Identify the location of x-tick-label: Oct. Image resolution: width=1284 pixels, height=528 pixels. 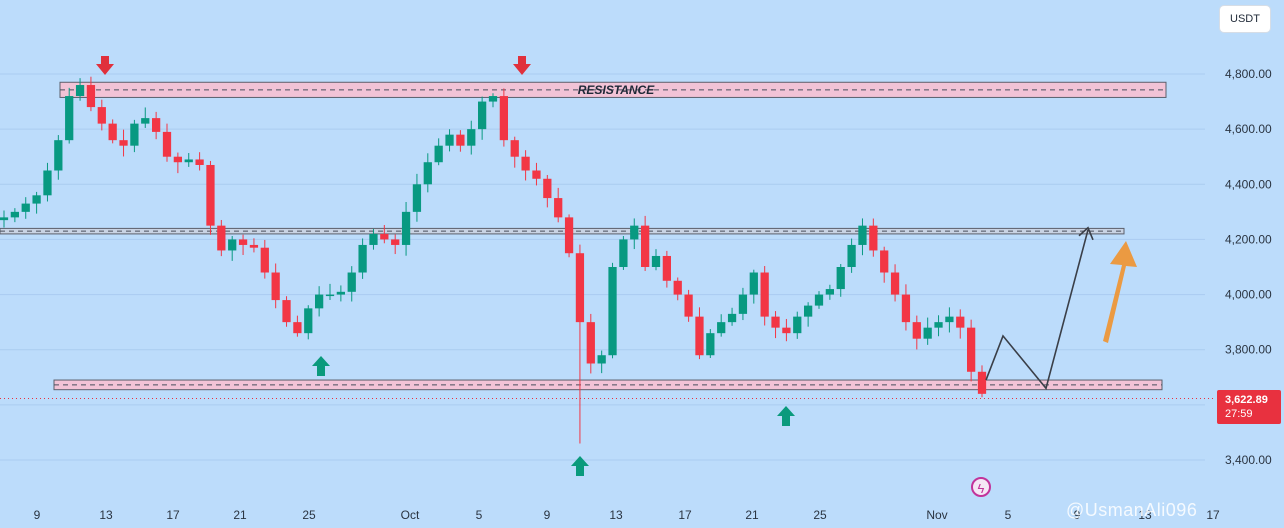
(410, 515).